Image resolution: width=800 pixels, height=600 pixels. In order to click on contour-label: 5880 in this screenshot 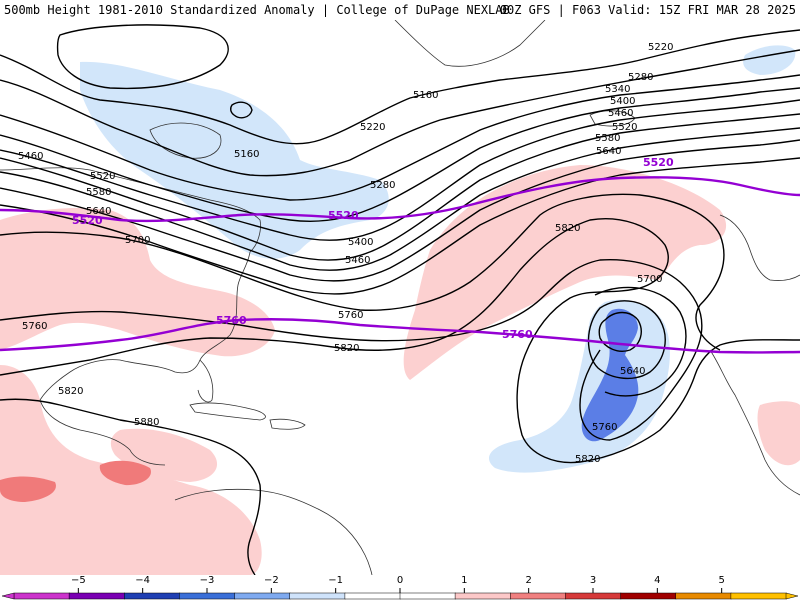, I will do `click(146, 422)`.